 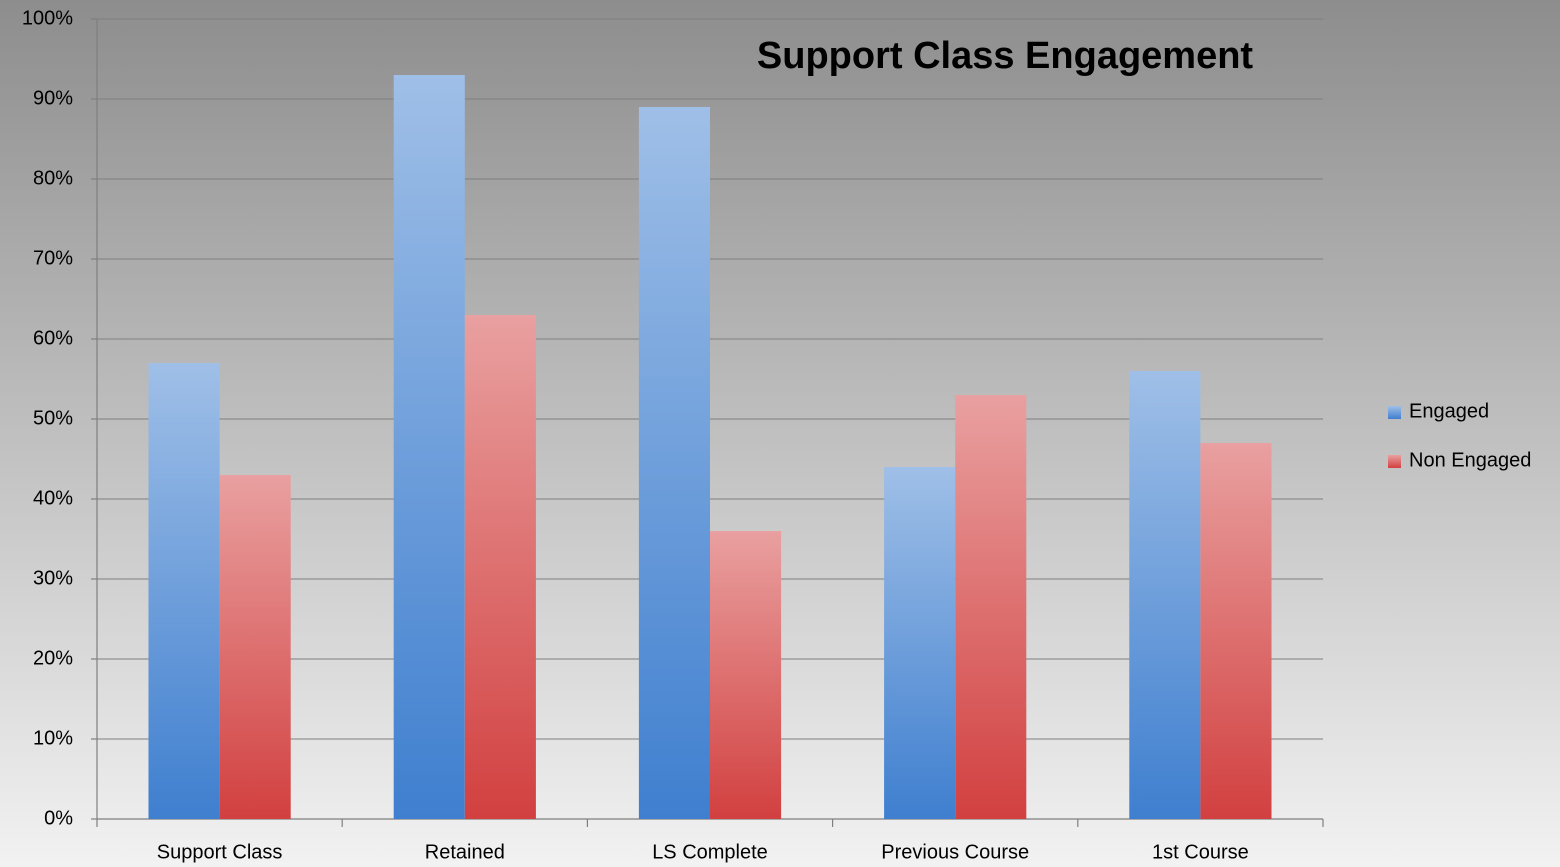 What do you see at coordinates (1200, 852) in the screenshot?
I see `x-tick-label: 1st Course` at bounding box center [1200, 852].